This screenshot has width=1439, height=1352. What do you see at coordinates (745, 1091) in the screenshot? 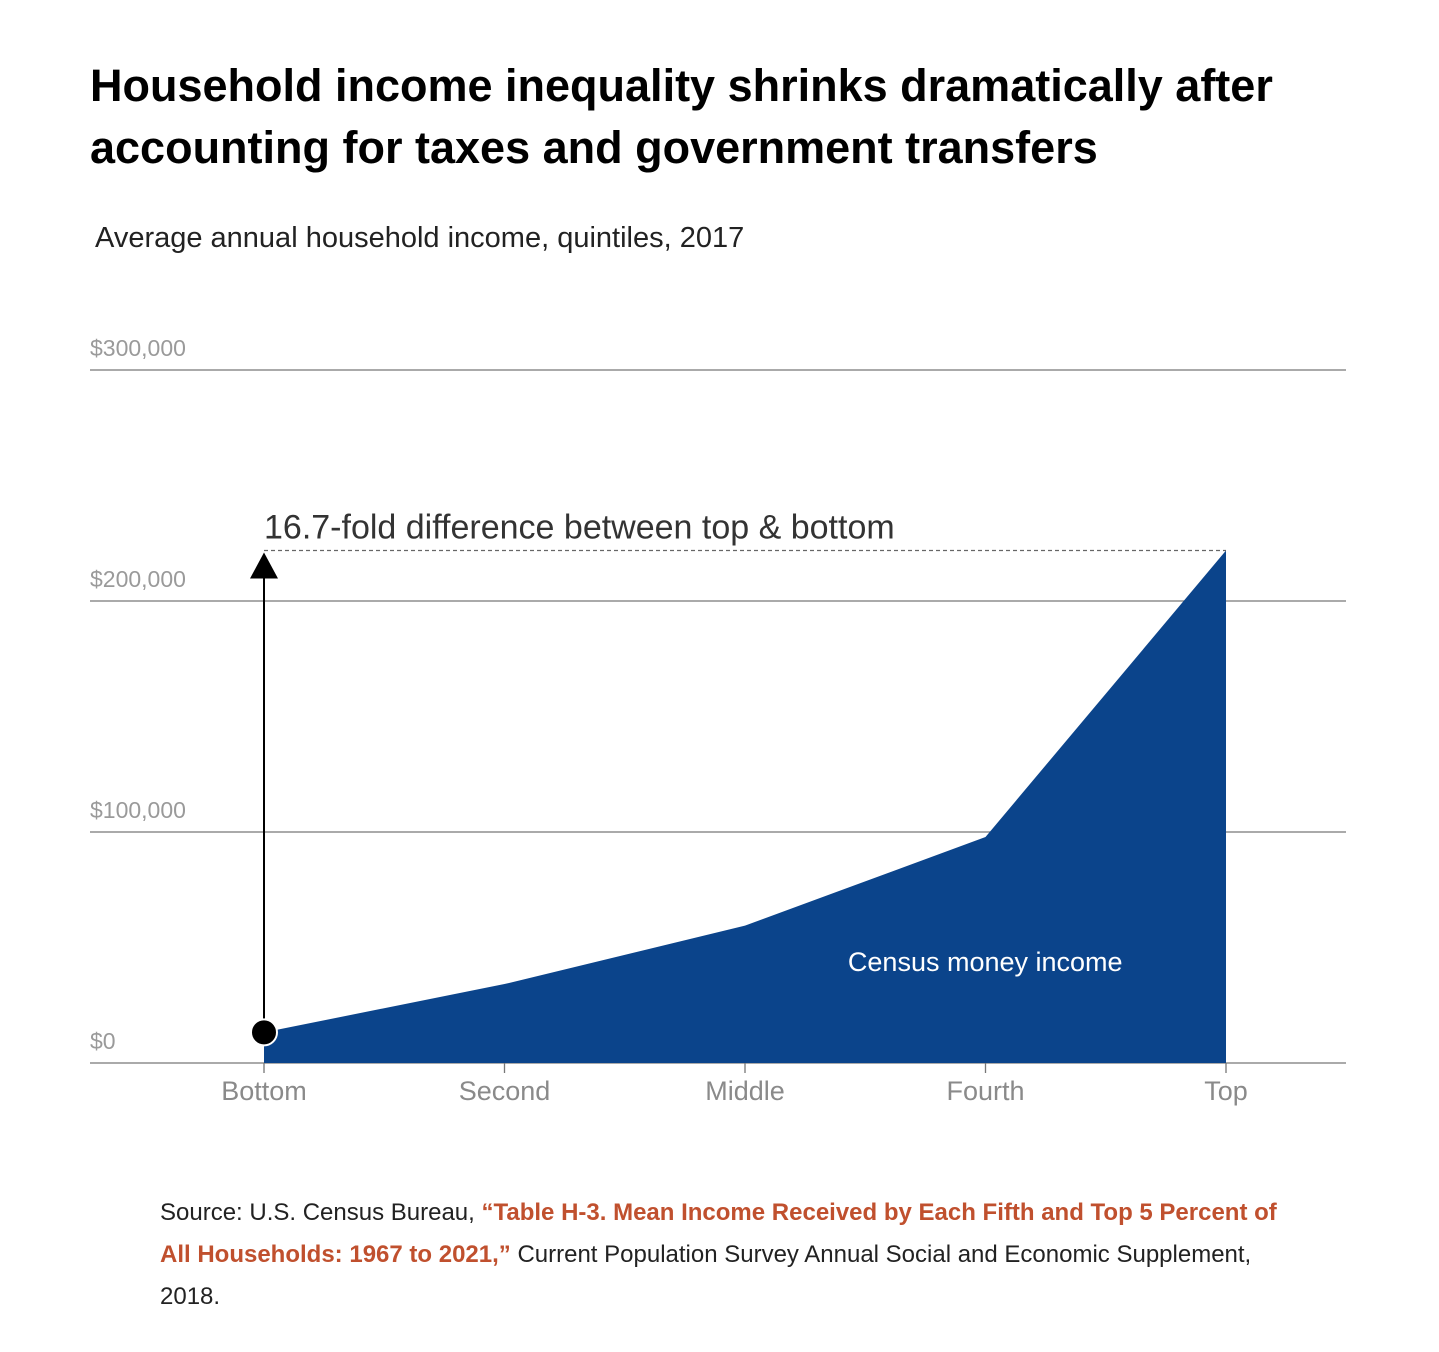
I see `x-tick-label: Middle` at bounding box center [745, 1091].